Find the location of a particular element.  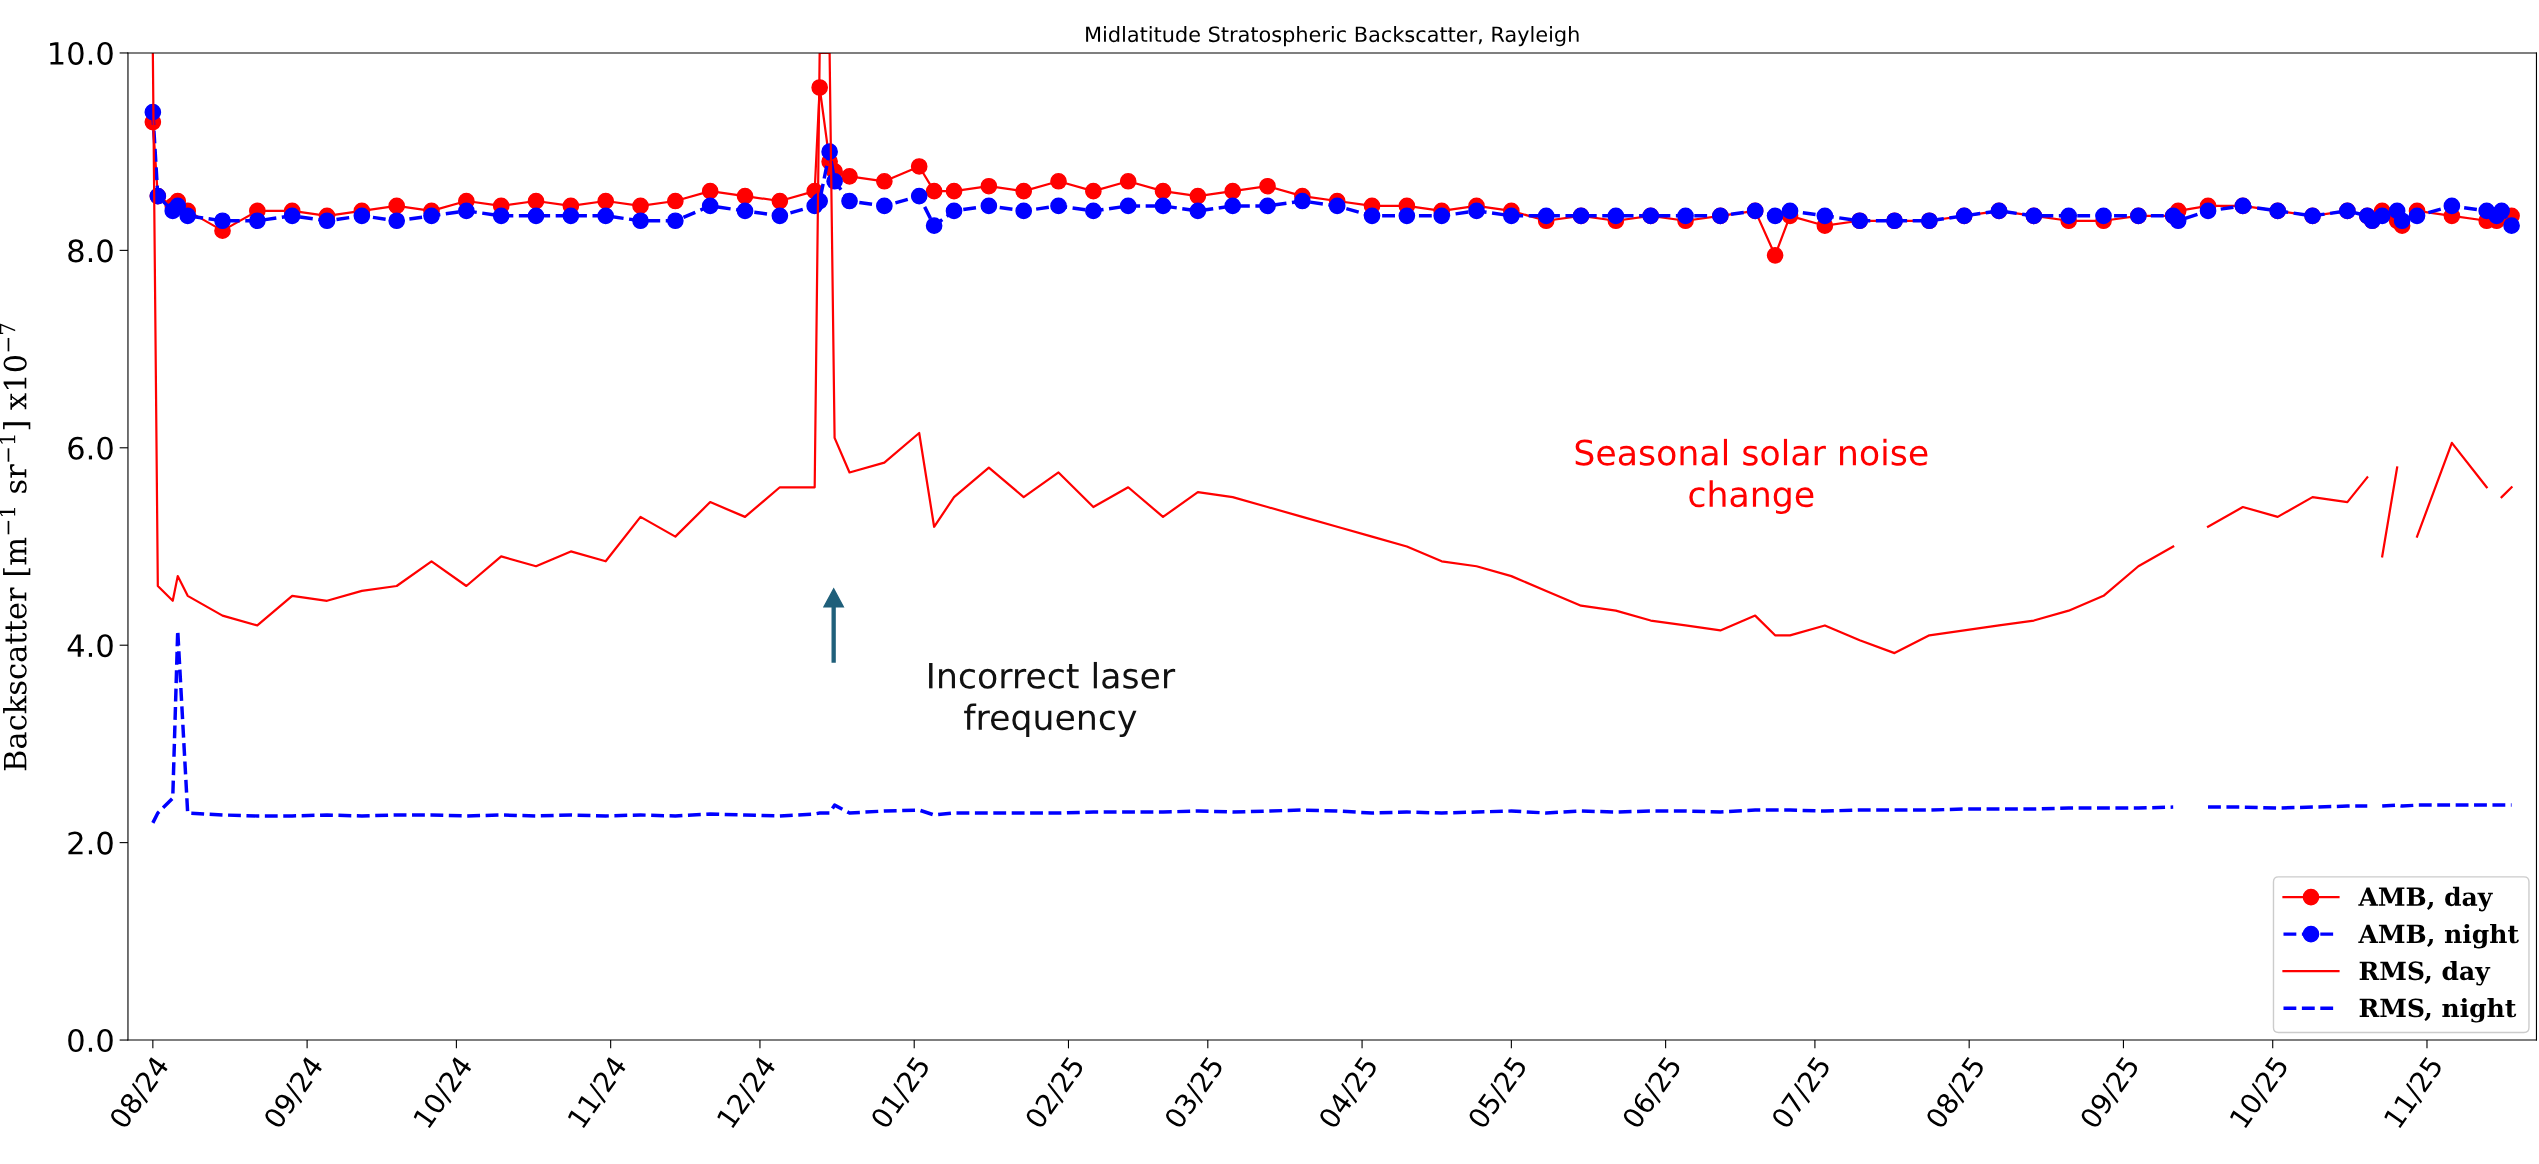

chart-title: Midlatitude Stratospheric Backscatter, Rayleigh is located at coordinates (1332, 36).